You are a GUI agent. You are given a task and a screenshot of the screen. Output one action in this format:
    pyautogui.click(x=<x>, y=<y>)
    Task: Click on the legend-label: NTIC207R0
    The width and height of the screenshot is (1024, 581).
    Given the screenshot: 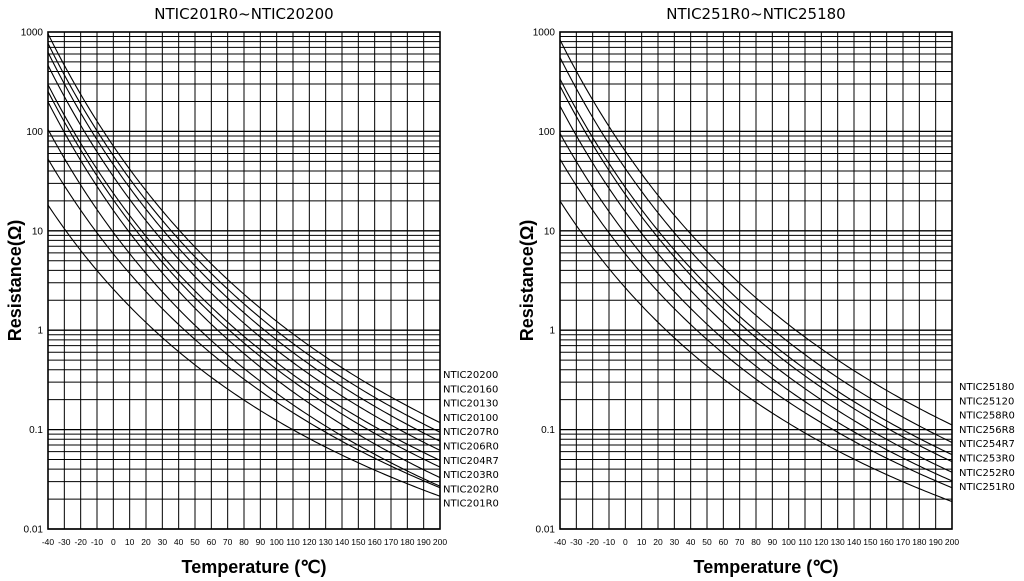 What is the action you would take?
    pyautogui.click(x=471, y=432)
    